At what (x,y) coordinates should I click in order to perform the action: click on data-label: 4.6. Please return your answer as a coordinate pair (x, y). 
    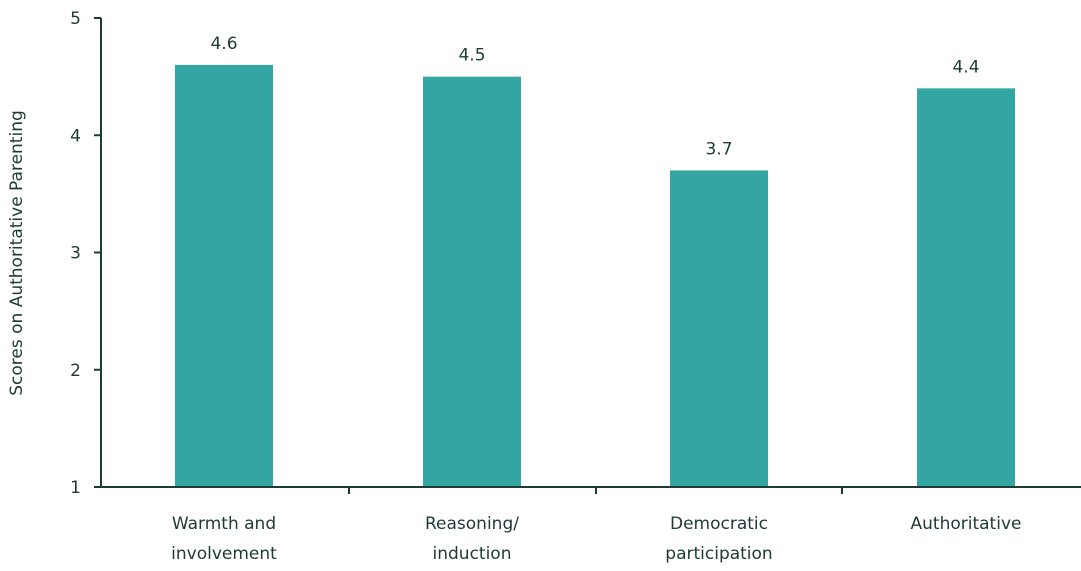
    Looking at the image, I should click on (223, 44).